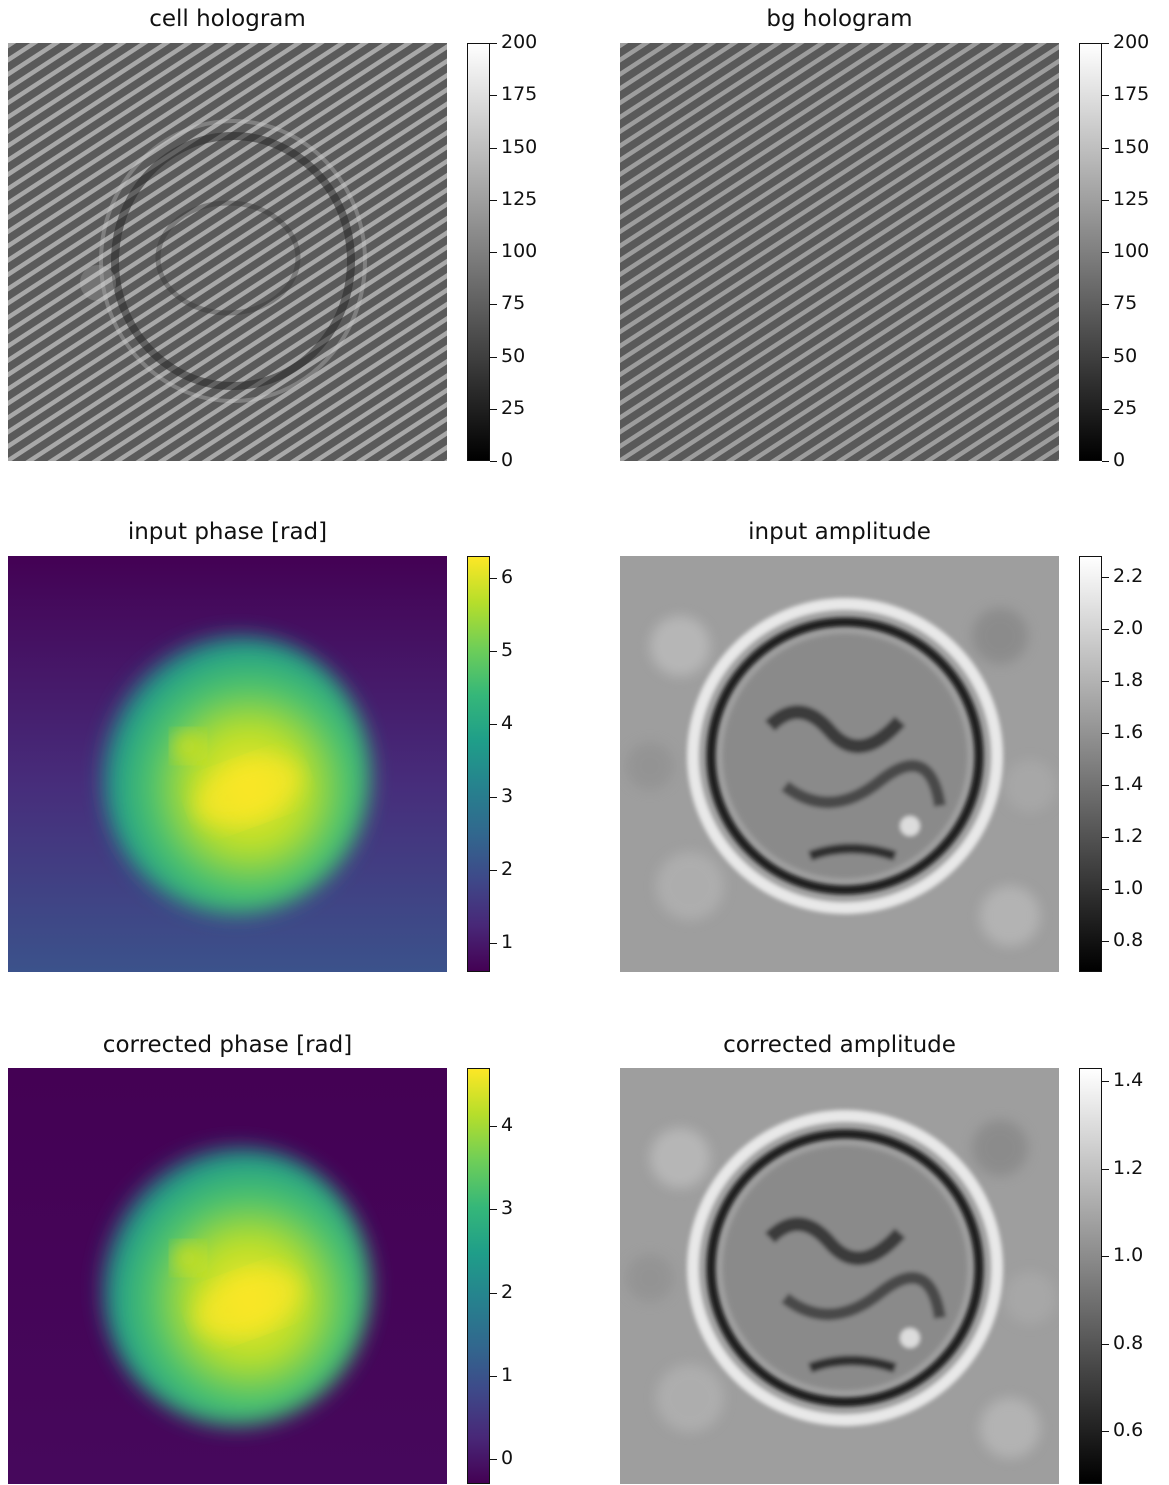 Image resolution: width=1169 pixels, height=1485 pixels. What do you see at coordinates (839, 532) in the screenshot?
I see `panel-title: input amplitude` at bounding box center [839, 532].